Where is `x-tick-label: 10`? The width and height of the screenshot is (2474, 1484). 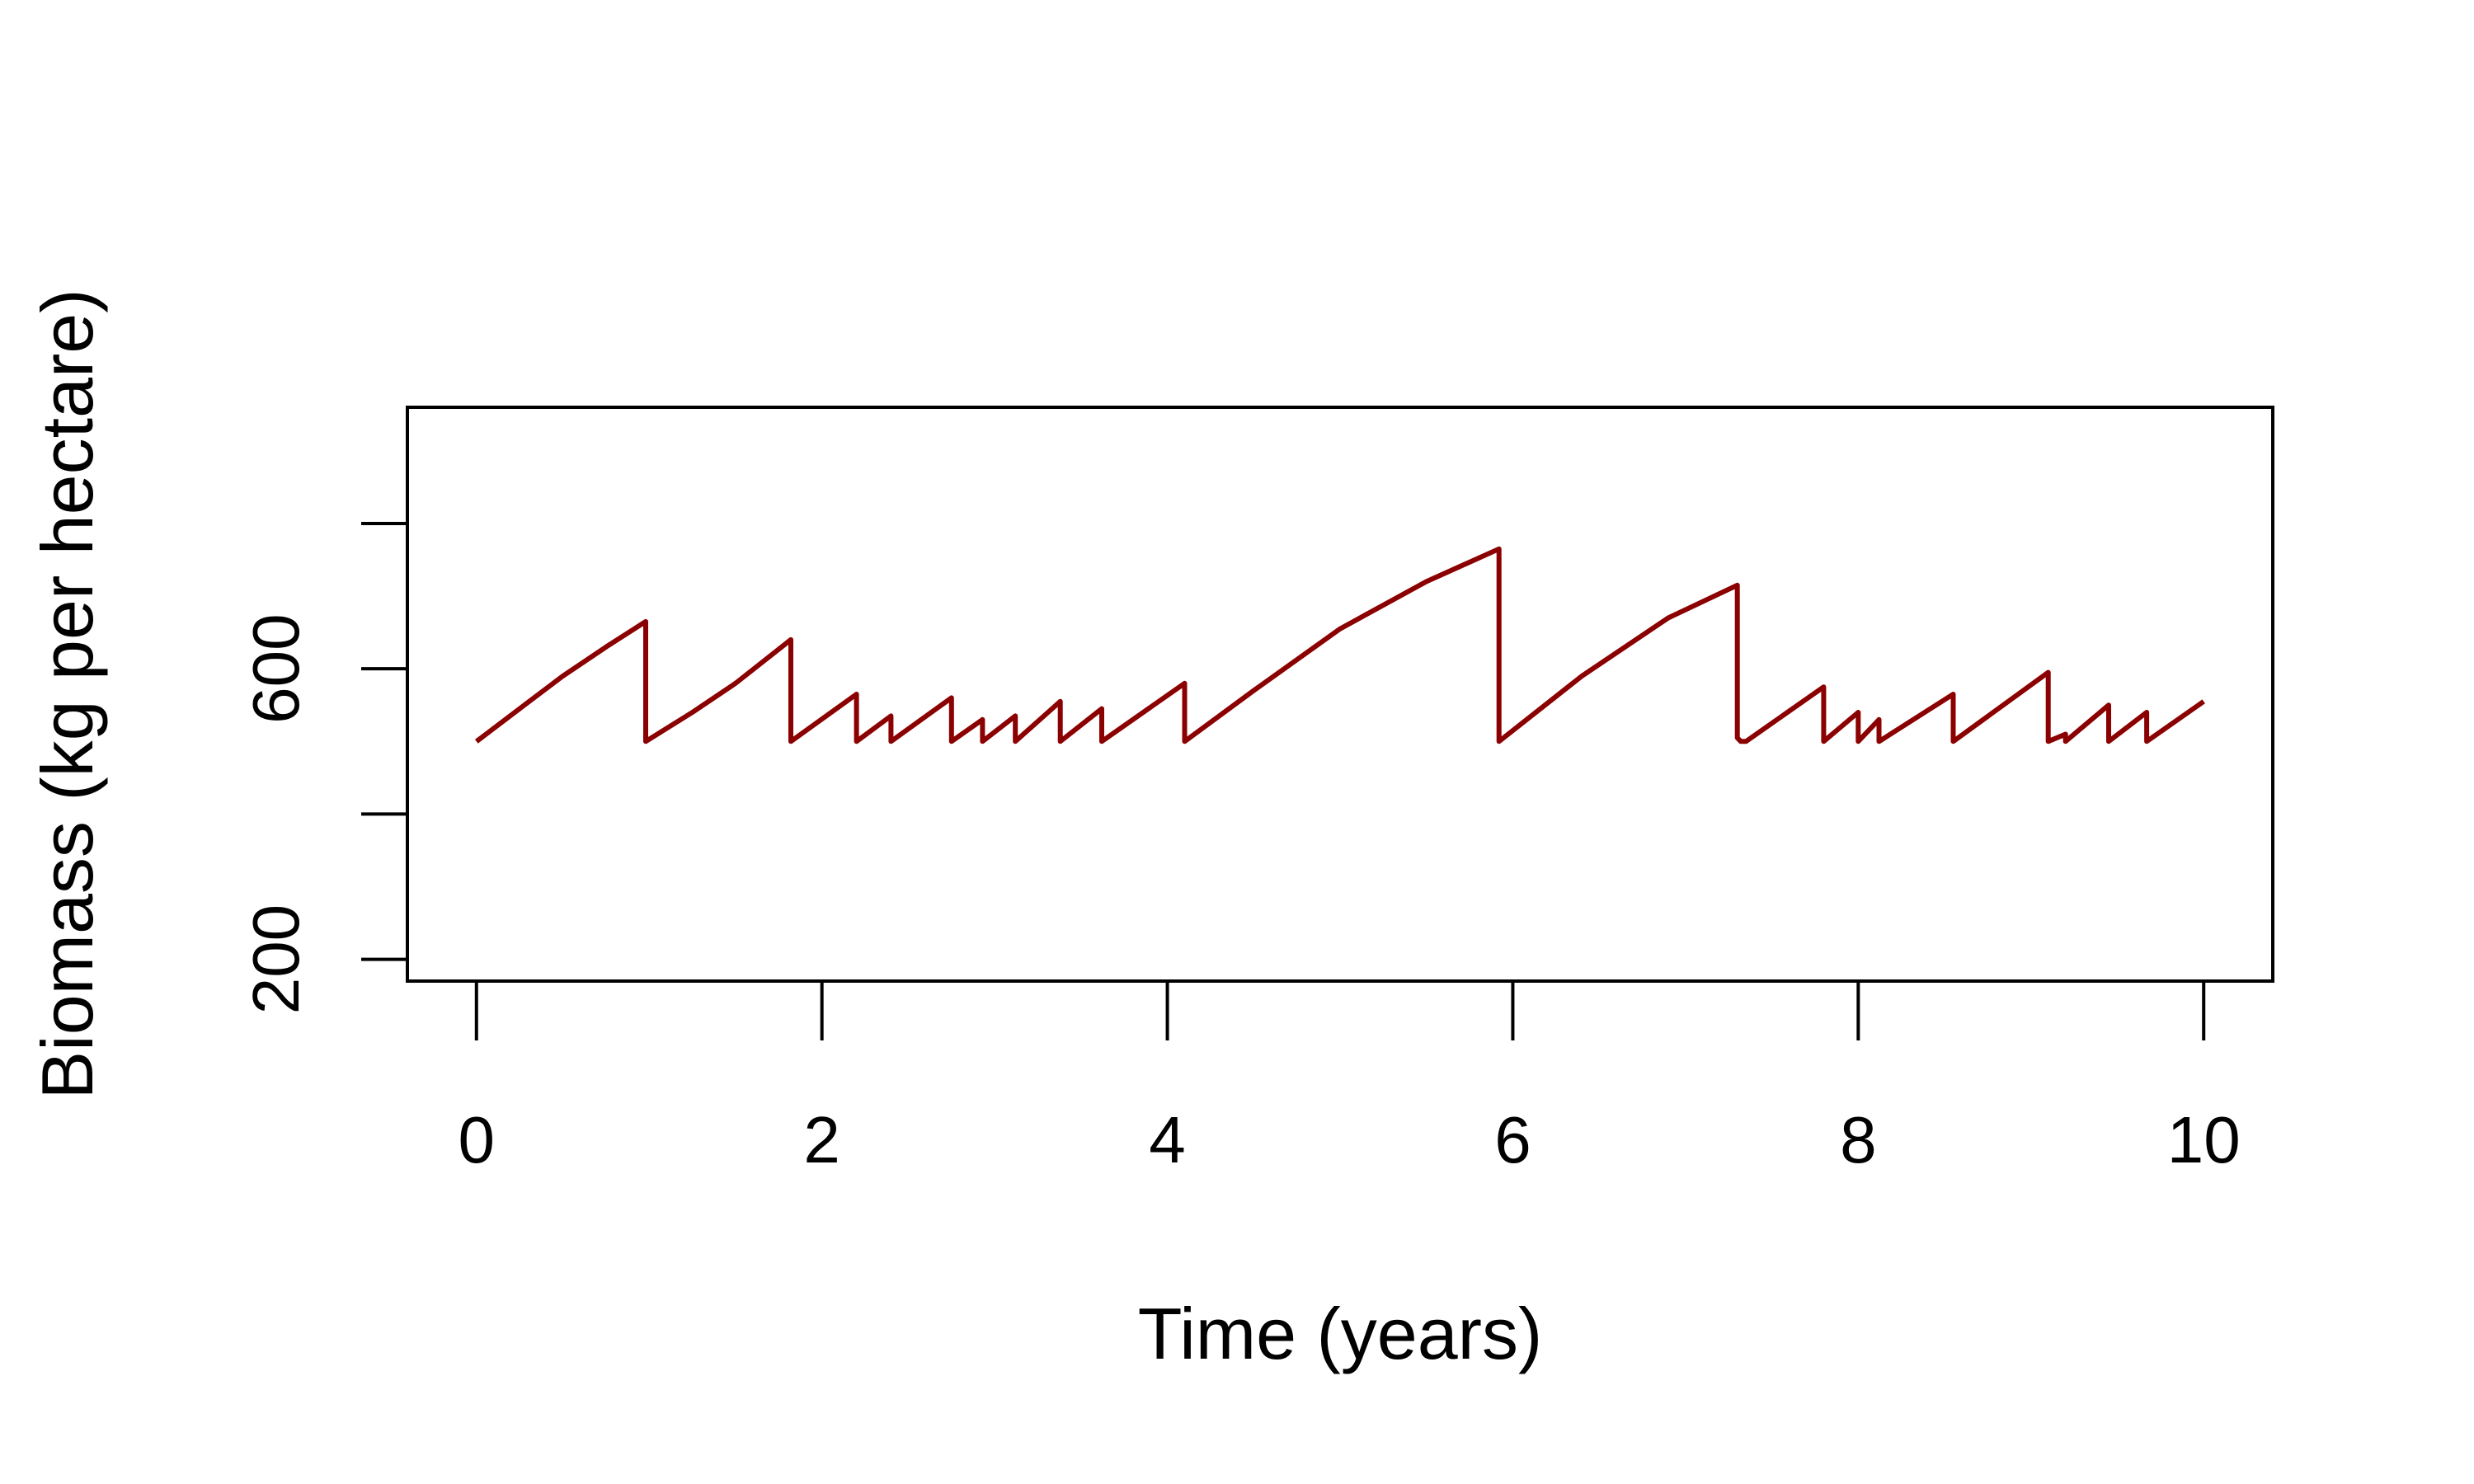
x-tick-label: 10 is located at coordinates (2204, 1139).